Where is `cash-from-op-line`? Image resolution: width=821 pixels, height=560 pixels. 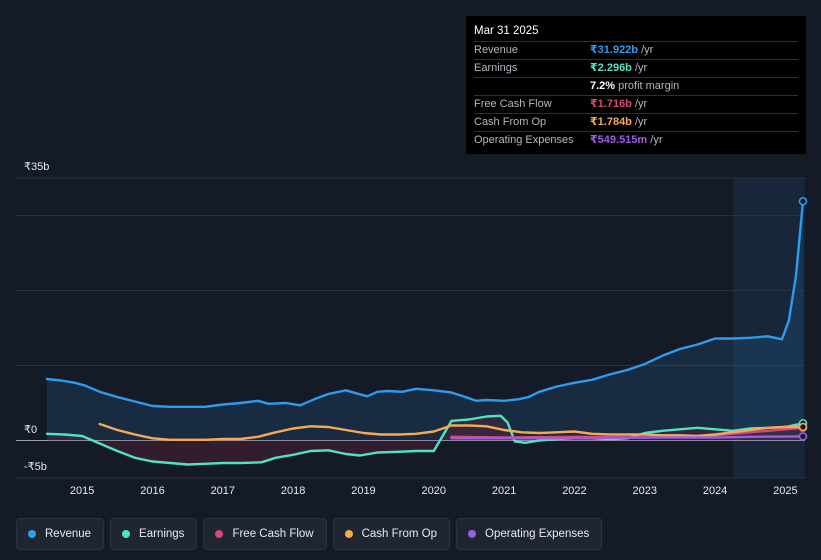
cash-from-op-line is located at coordinates (451, 431).